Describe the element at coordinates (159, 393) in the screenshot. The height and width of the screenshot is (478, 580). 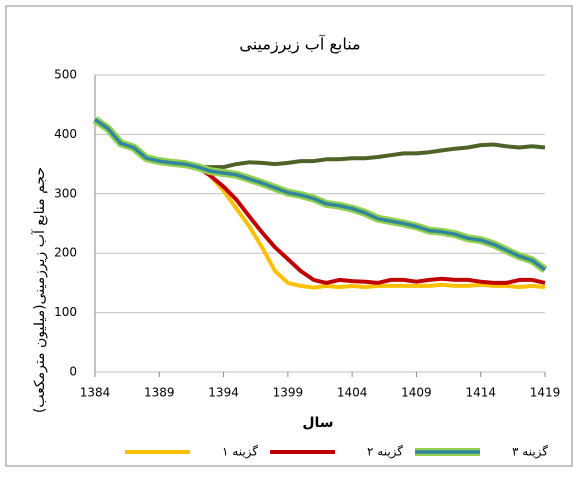
I see `x-tick-label: 1389` at that location.